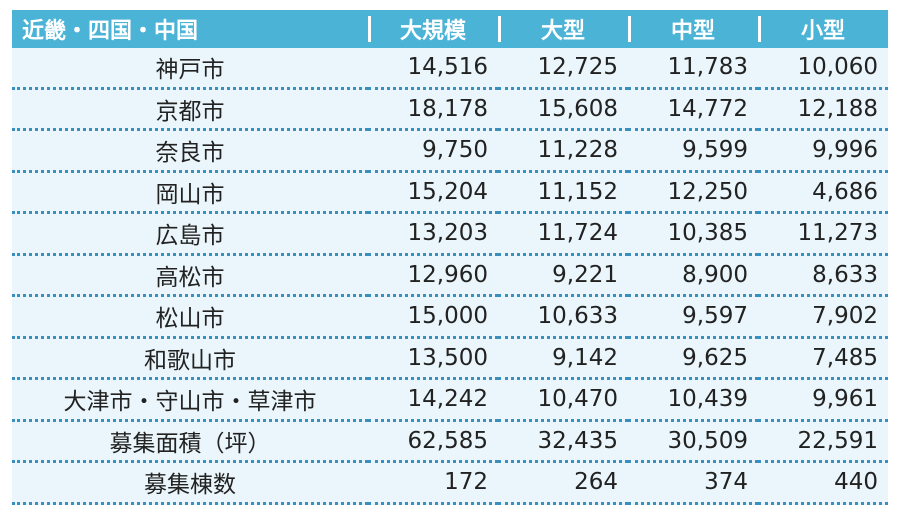 The width and height of the screenshot is (900, 505). I want to click on cell-large-scale: 18,178, so click(433, 110).